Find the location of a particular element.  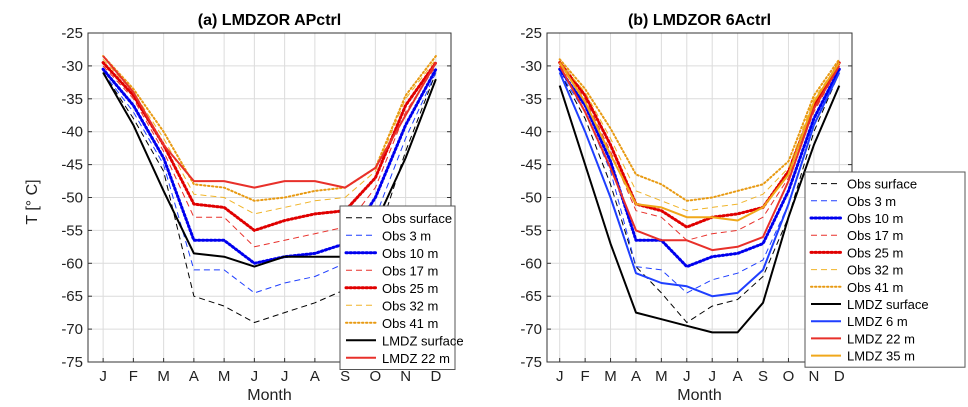

series-line-obs-25-m is located at coordinates (269, 146).